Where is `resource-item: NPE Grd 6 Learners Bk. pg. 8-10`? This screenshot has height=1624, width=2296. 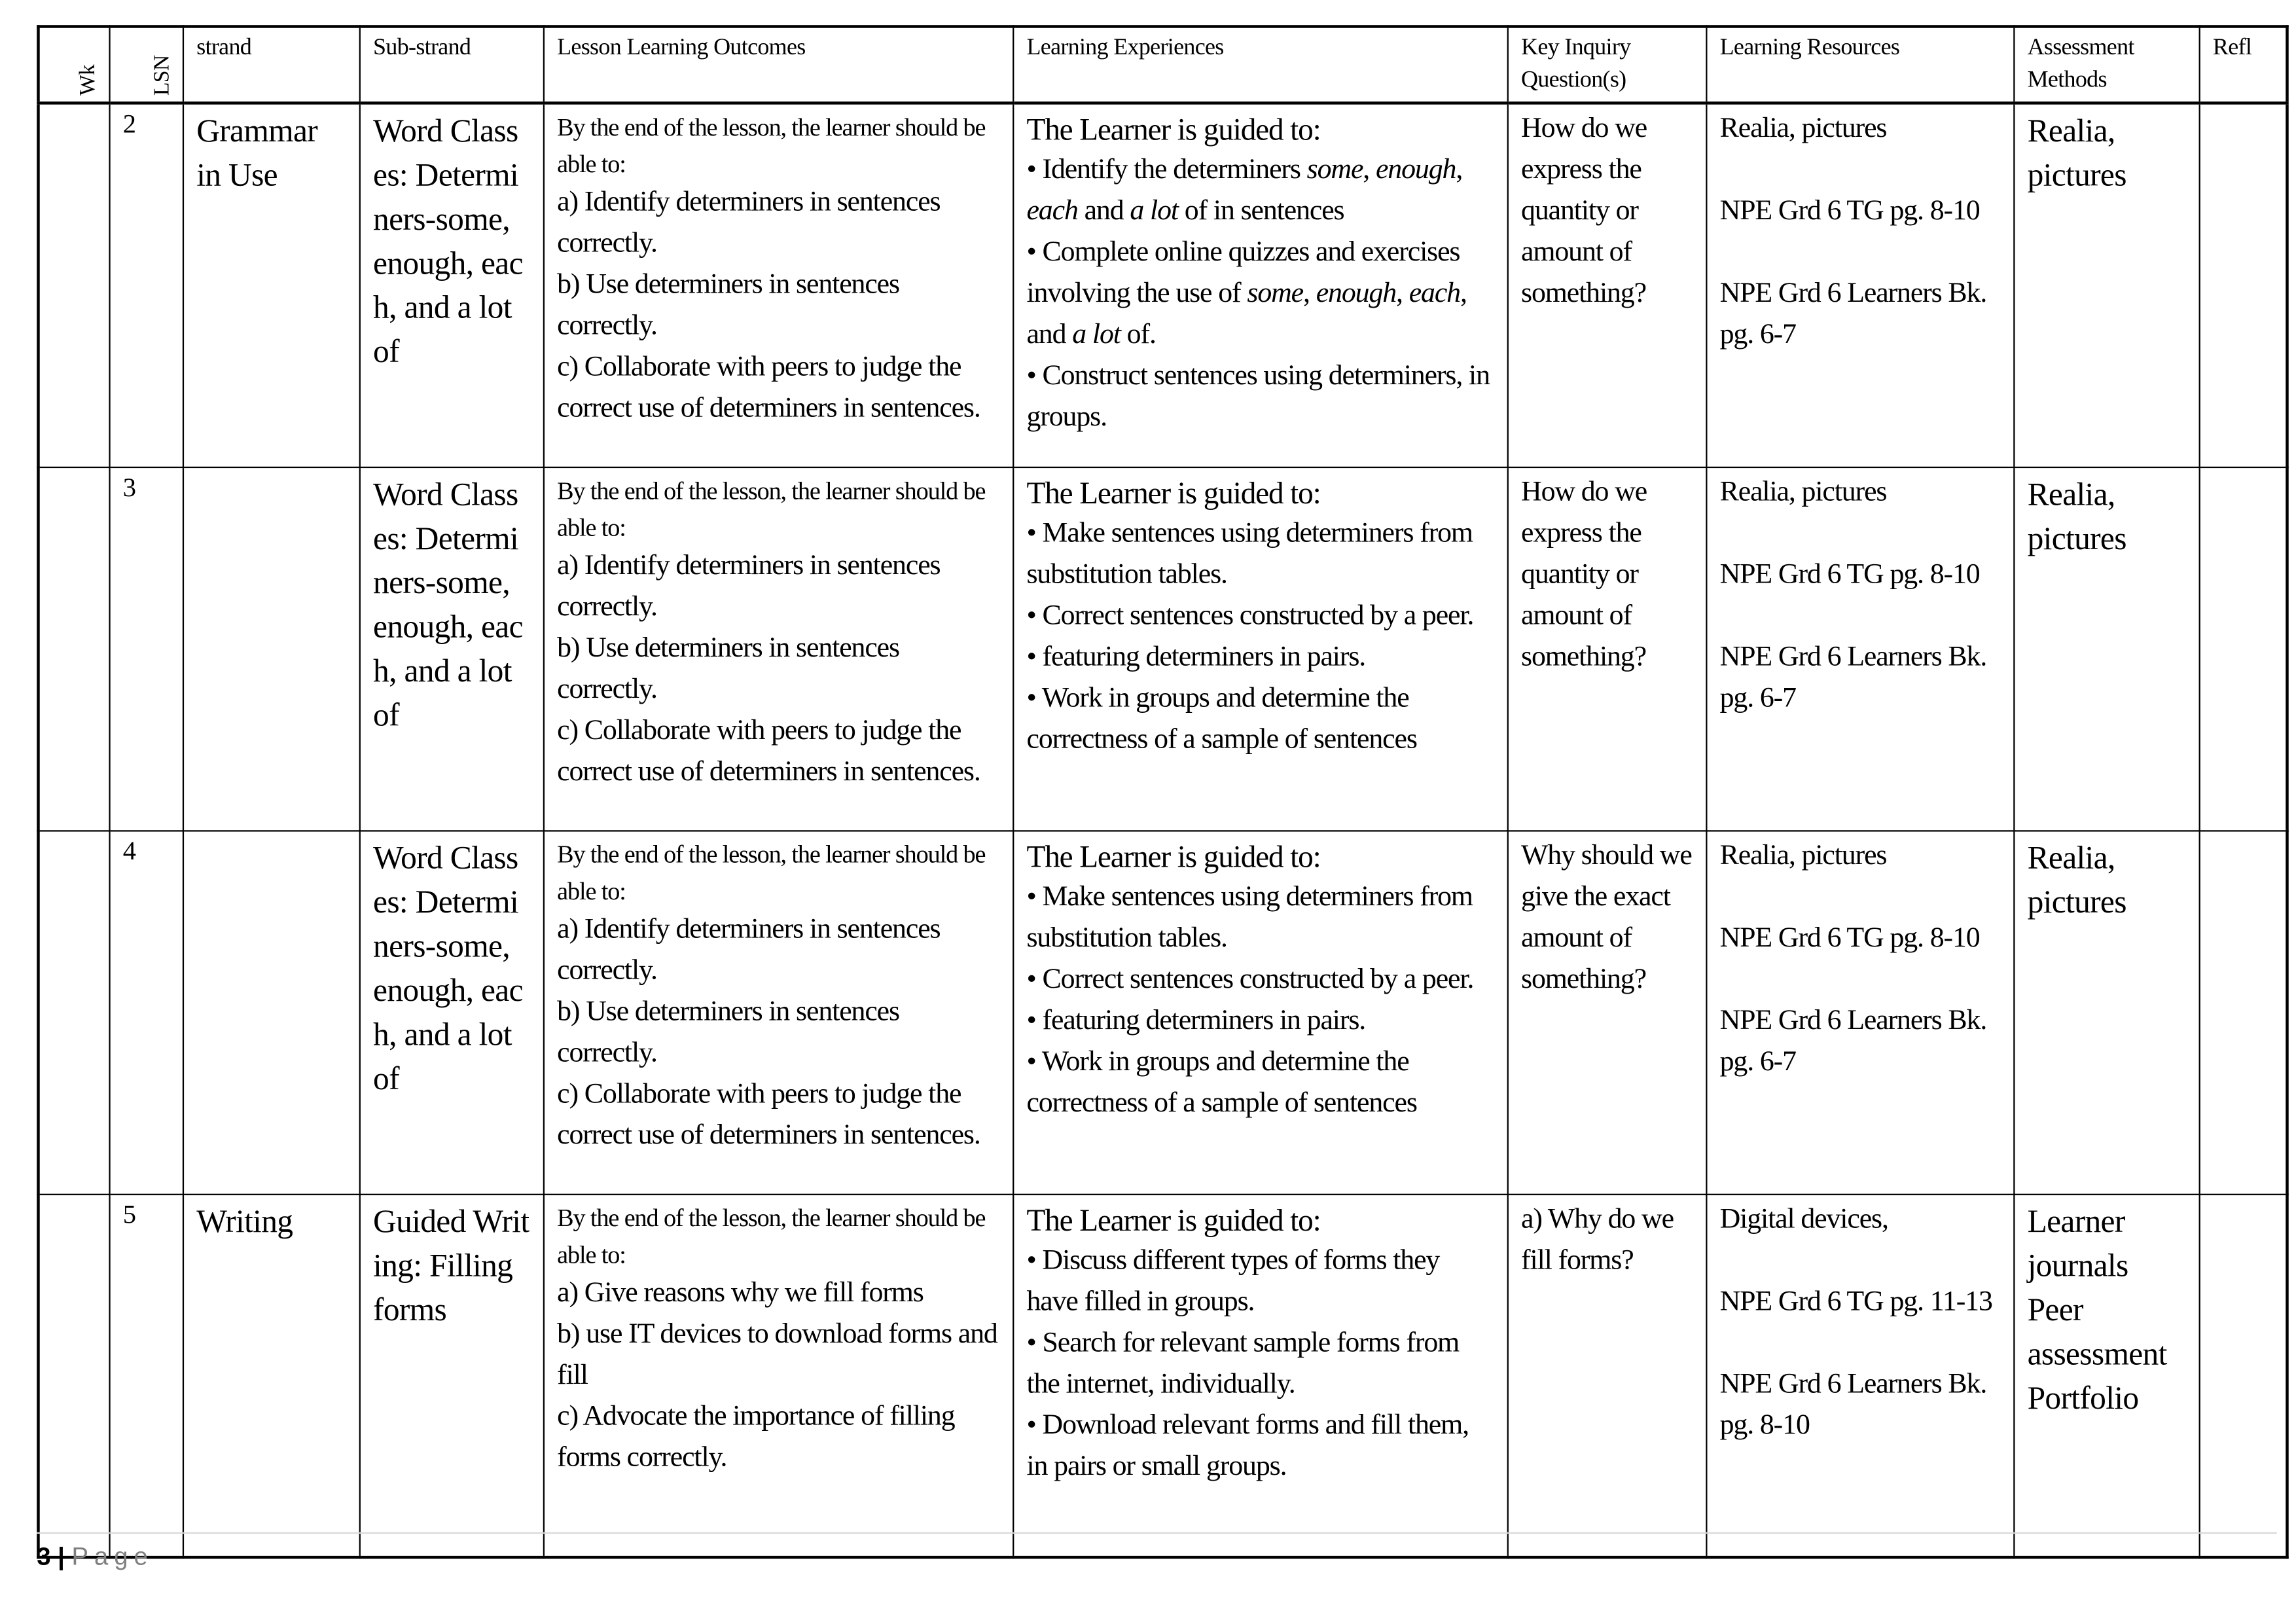
resource-item: NPE Grd 6 Learners Bk. pg. 8-10 is located at coordinates (1853, 1404).